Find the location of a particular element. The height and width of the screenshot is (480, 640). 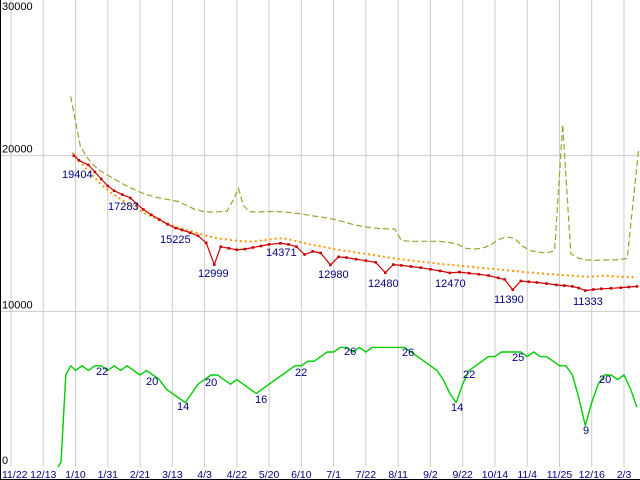

y-tick-label: 30000 is located at coordinates (17, 7).